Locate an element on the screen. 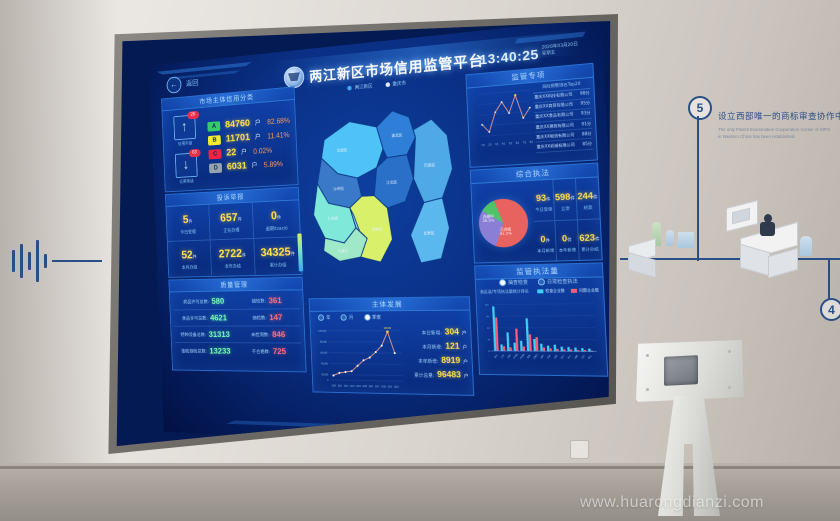 The width and height of the screenshot is (840, 521). quality-label: 食品许可总数: is located at coordinates (194, 318).